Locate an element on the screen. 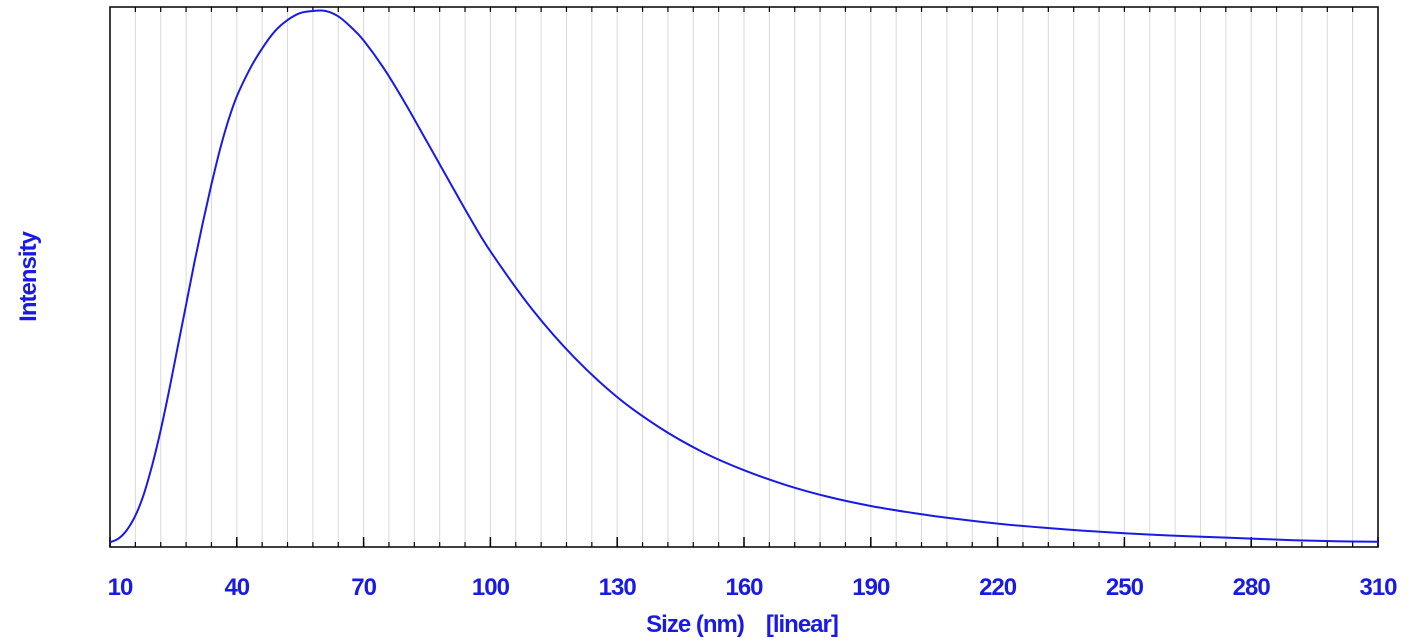  x-tick-label: 40 is located at coordinates (236, 587).